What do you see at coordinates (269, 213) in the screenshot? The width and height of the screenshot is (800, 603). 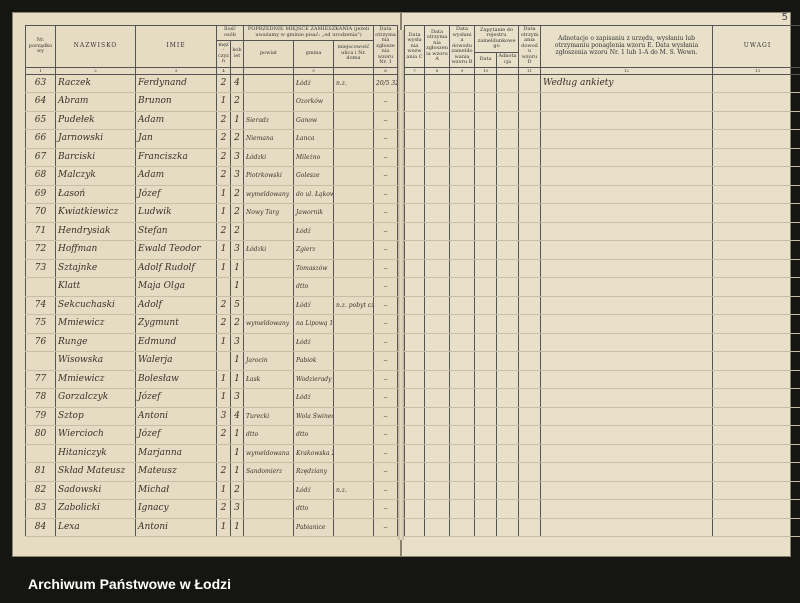 I see `district: Nowy Targ` at bounding box center [269, 213].